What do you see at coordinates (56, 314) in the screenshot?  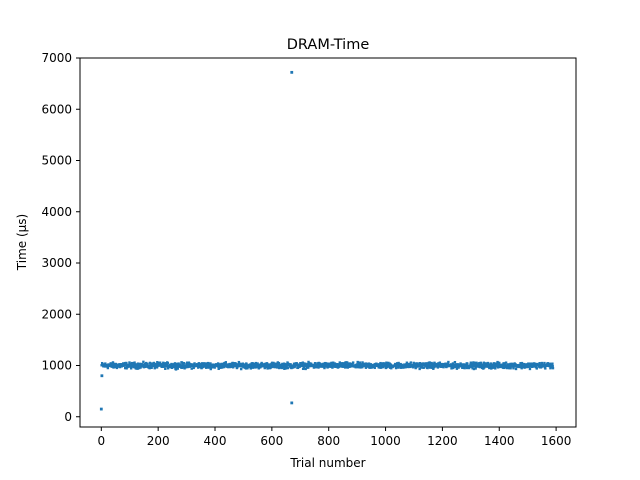 I see `y-tick-label: 2000` at bounding box center [56, 314].